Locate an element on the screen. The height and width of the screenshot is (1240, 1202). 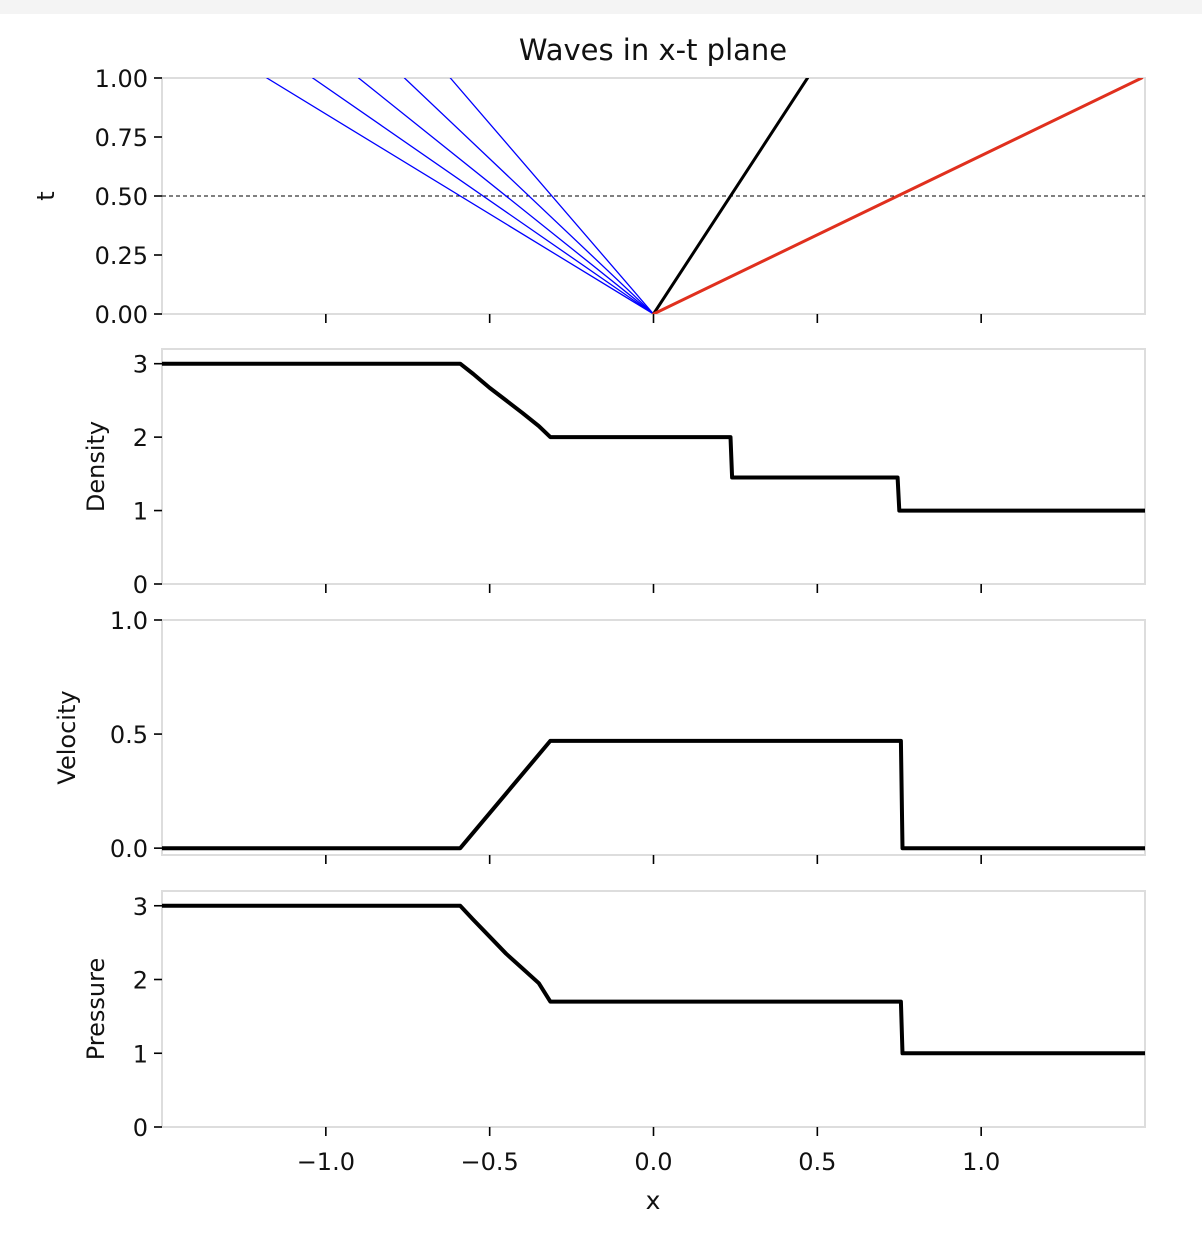
x-tick-label: 1.0 is located at coordinates (981, 1162).